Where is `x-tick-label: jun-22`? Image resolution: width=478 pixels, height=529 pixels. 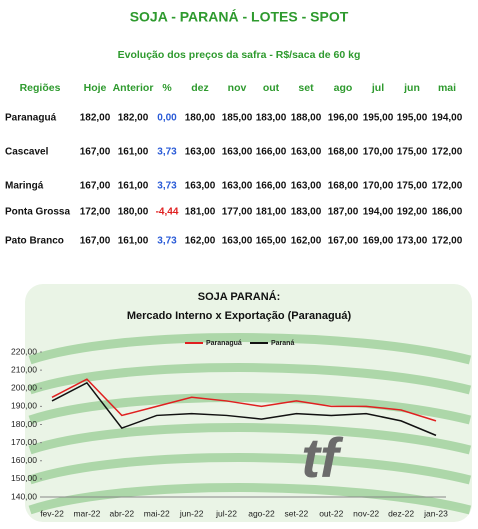 x-tick-label: jun-22 is located at coordinates (191, 513).